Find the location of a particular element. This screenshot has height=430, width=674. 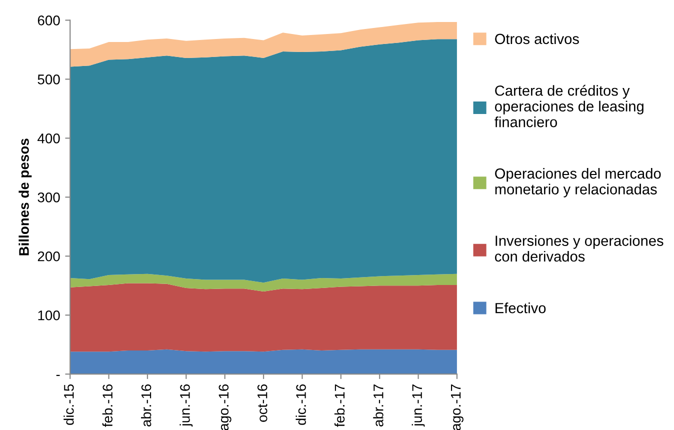

x-tick-label: feb.-16 is located at coordinates (107, 405).